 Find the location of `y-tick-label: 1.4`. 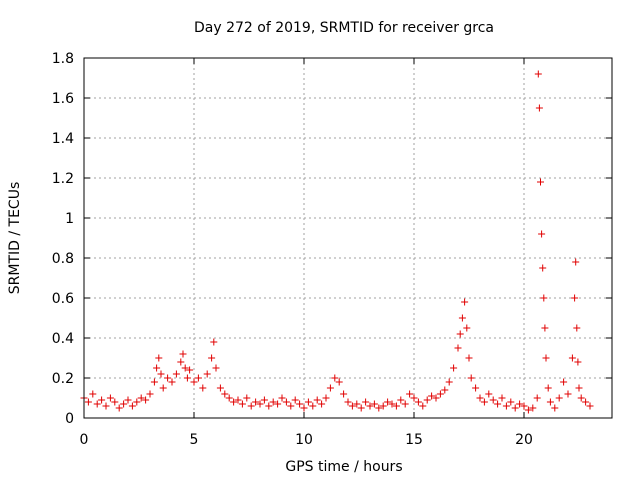

y-tick-label: 1.4 is located at coordinates (63, 139).